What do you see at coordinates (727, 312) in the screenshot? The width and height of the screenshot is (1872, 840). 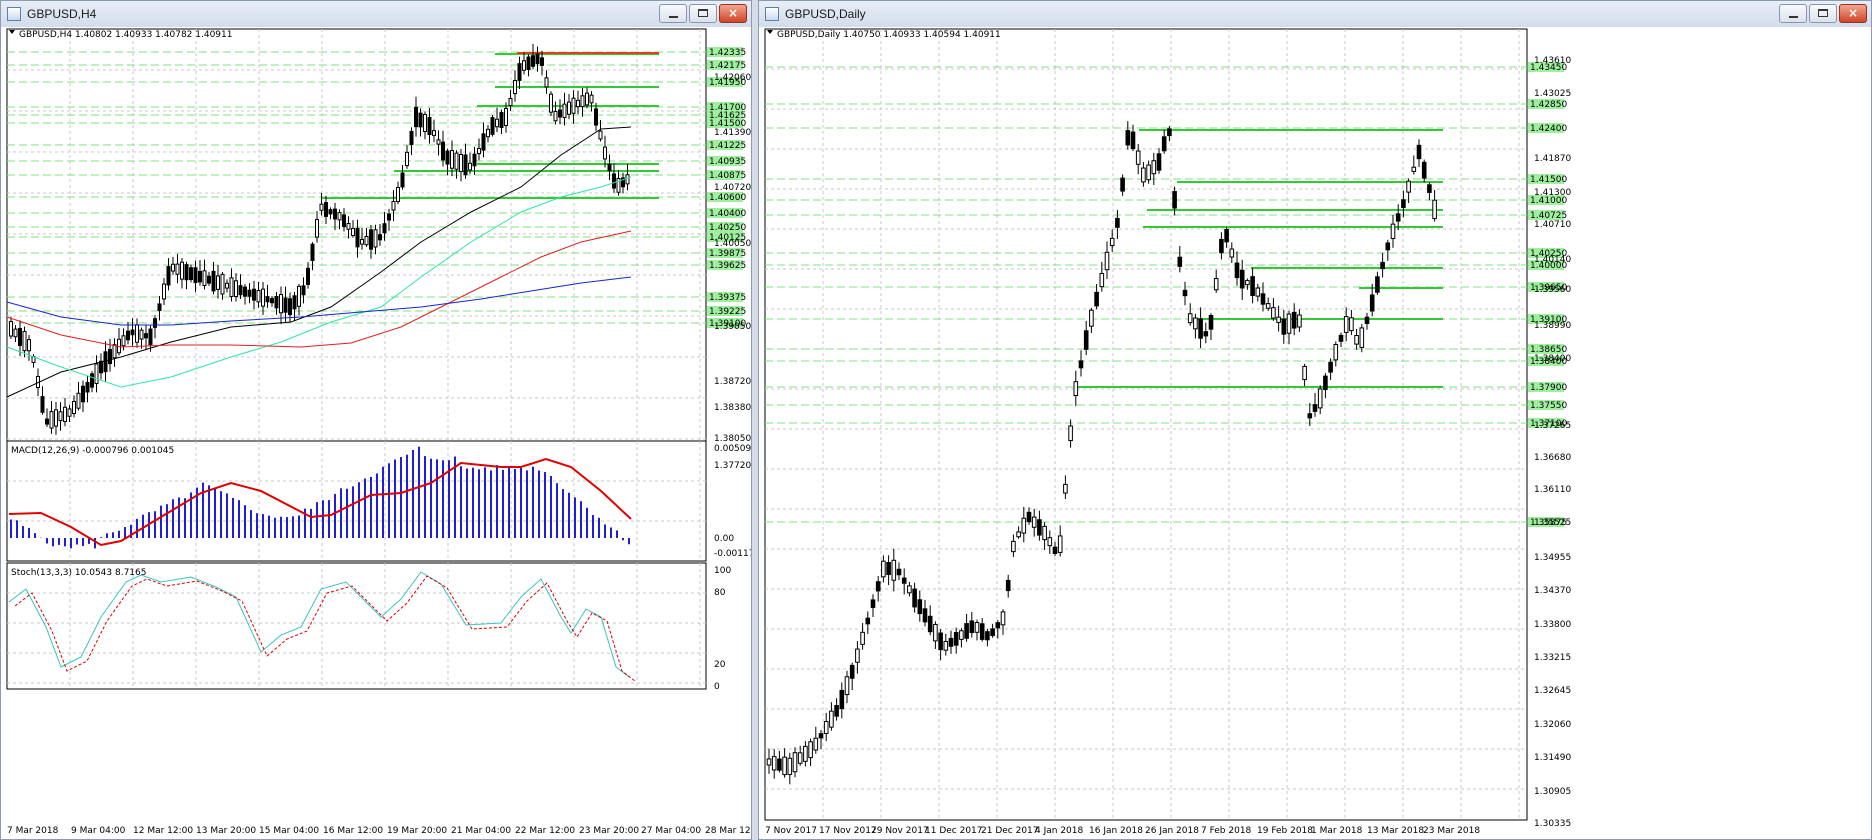 I see `level-price-label: 1.39225` at bounding box center [727, 312].